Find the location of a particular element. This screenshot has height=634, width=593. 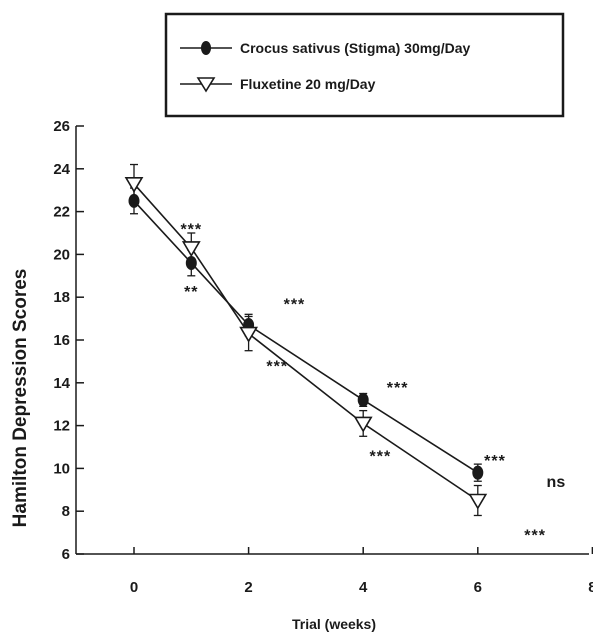

x-tick-label: 4 is located at coordinates (363, 587).